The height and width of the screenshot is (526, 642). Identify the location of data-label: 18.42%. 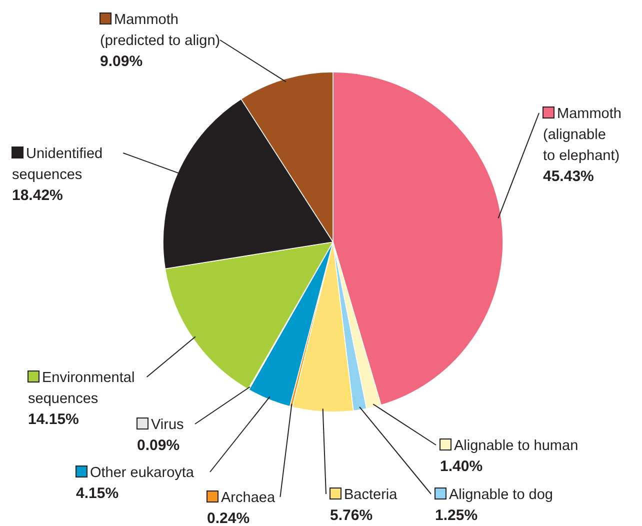
(37, 195).